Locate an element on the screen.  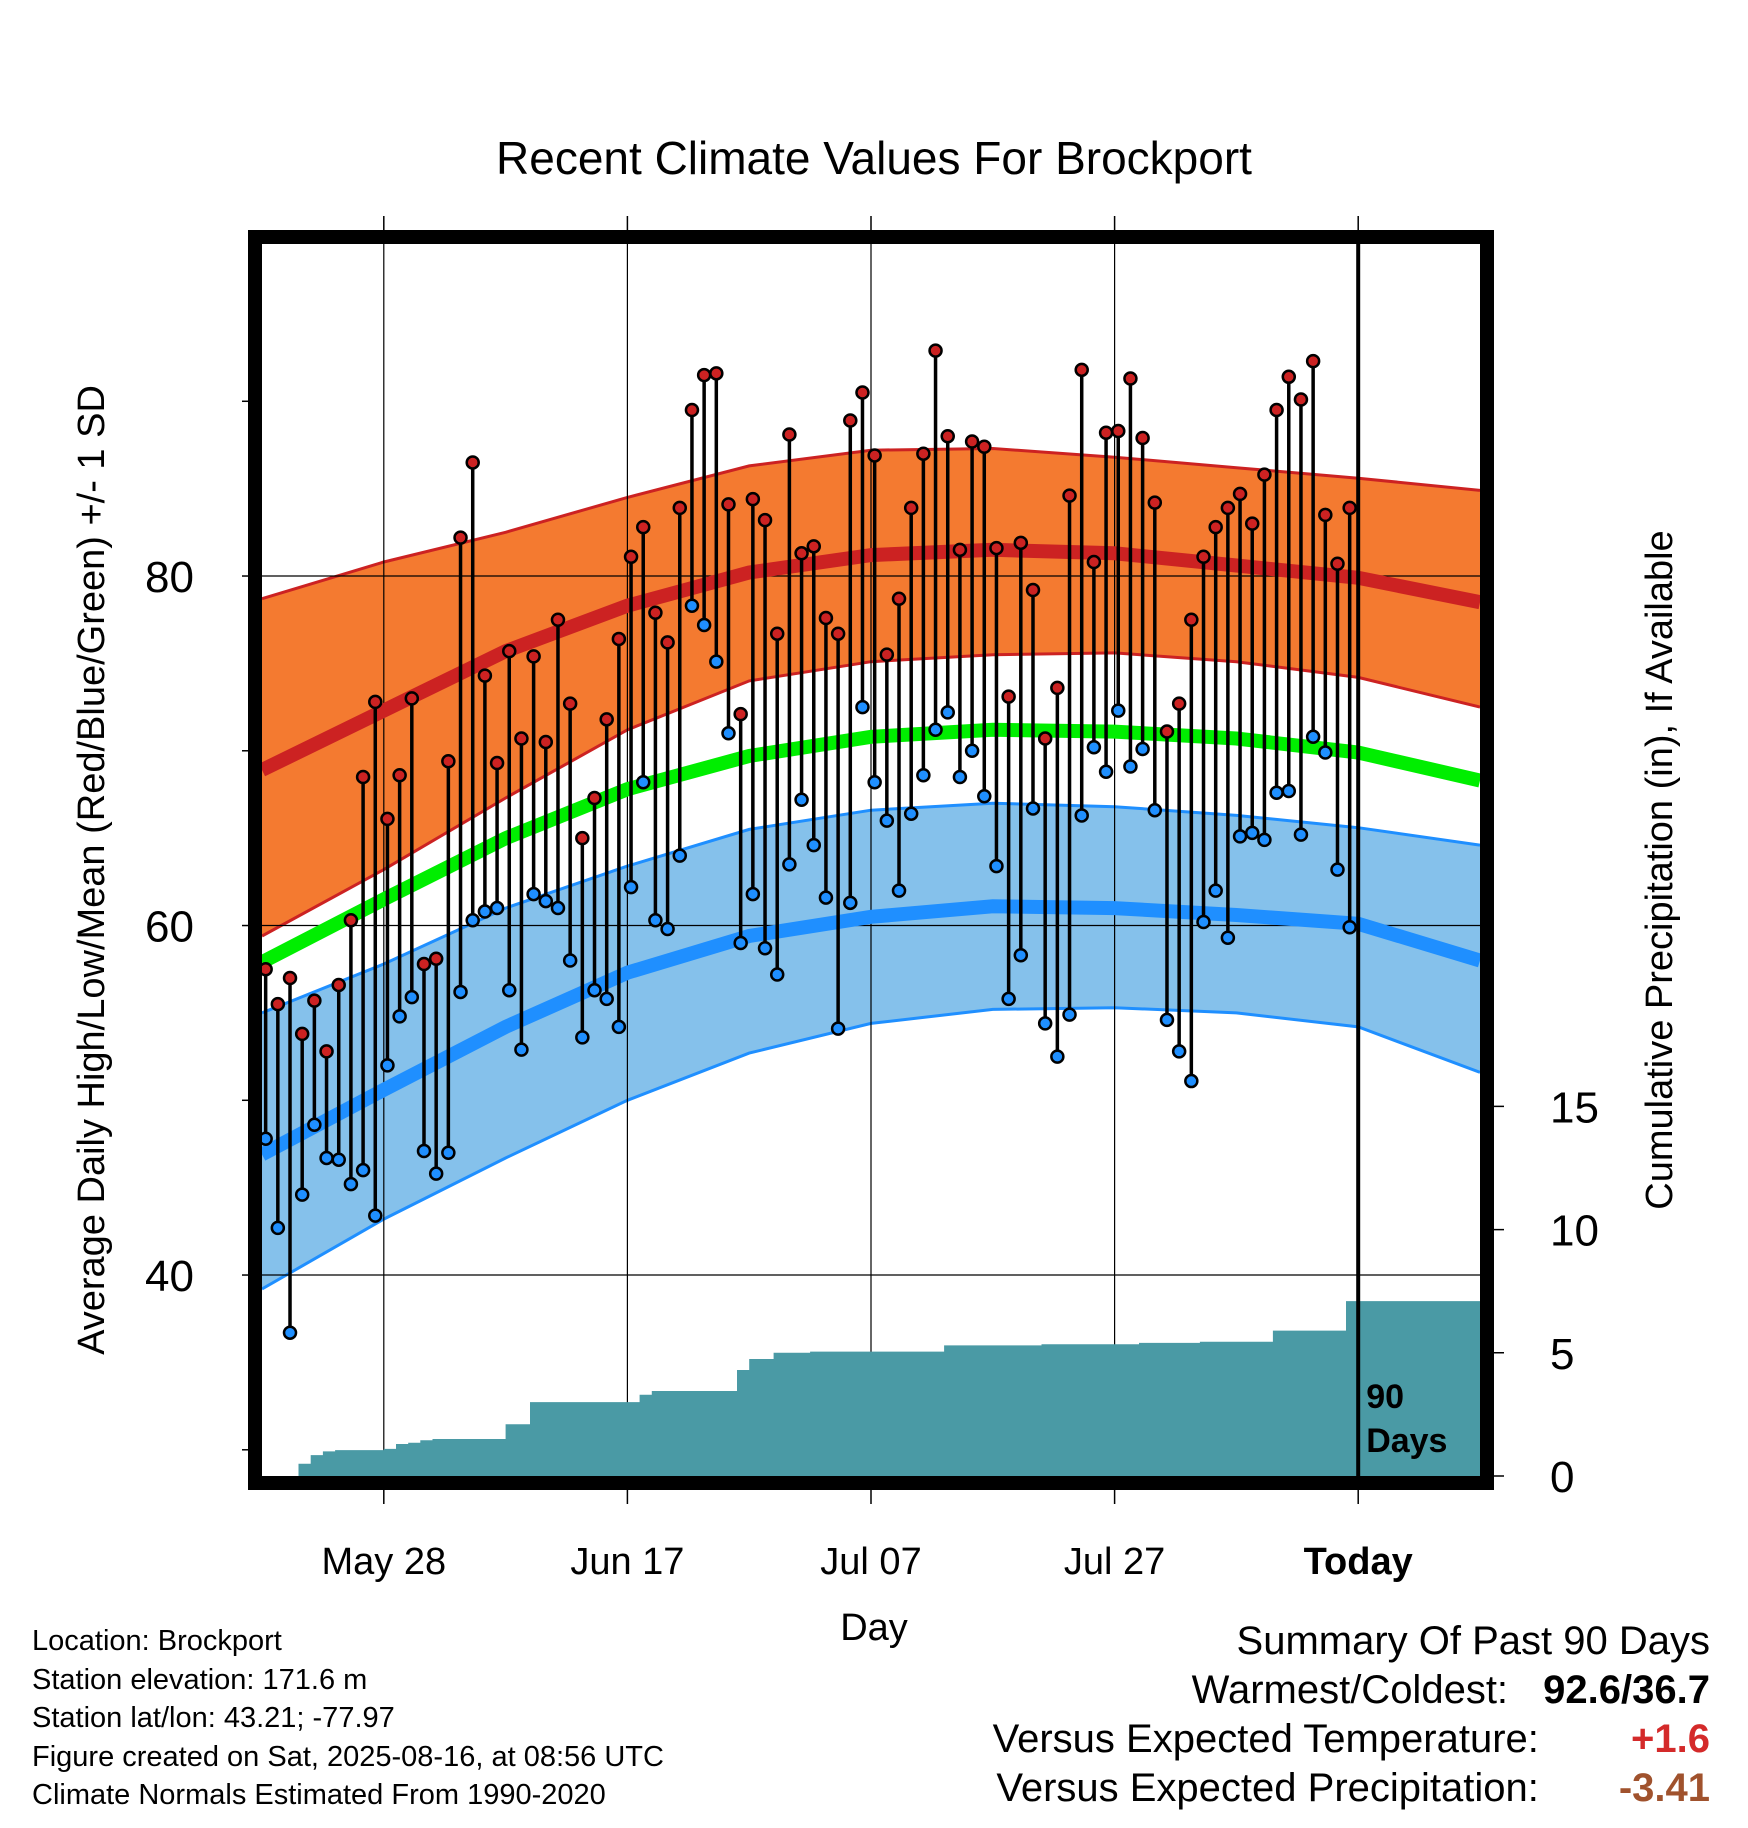
precip-label: Versus Expected Precipitation: is located at coordinates (1267, 1788).